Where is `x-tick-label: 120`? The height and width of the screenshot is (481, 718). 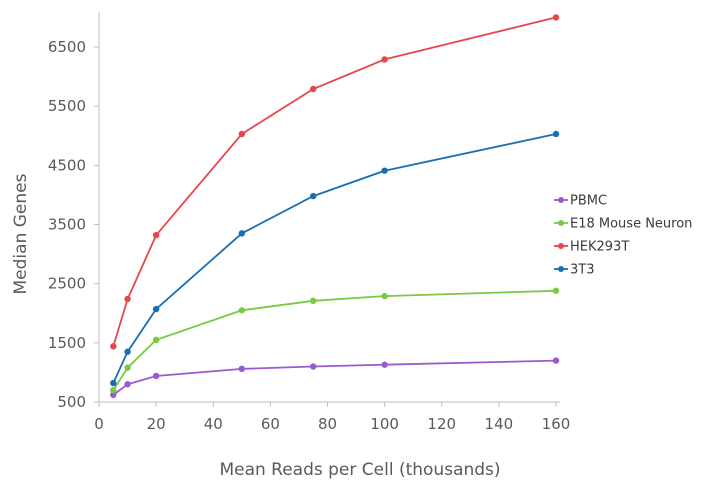 x-tick-label: 120 is located at coordinates (441, 424).